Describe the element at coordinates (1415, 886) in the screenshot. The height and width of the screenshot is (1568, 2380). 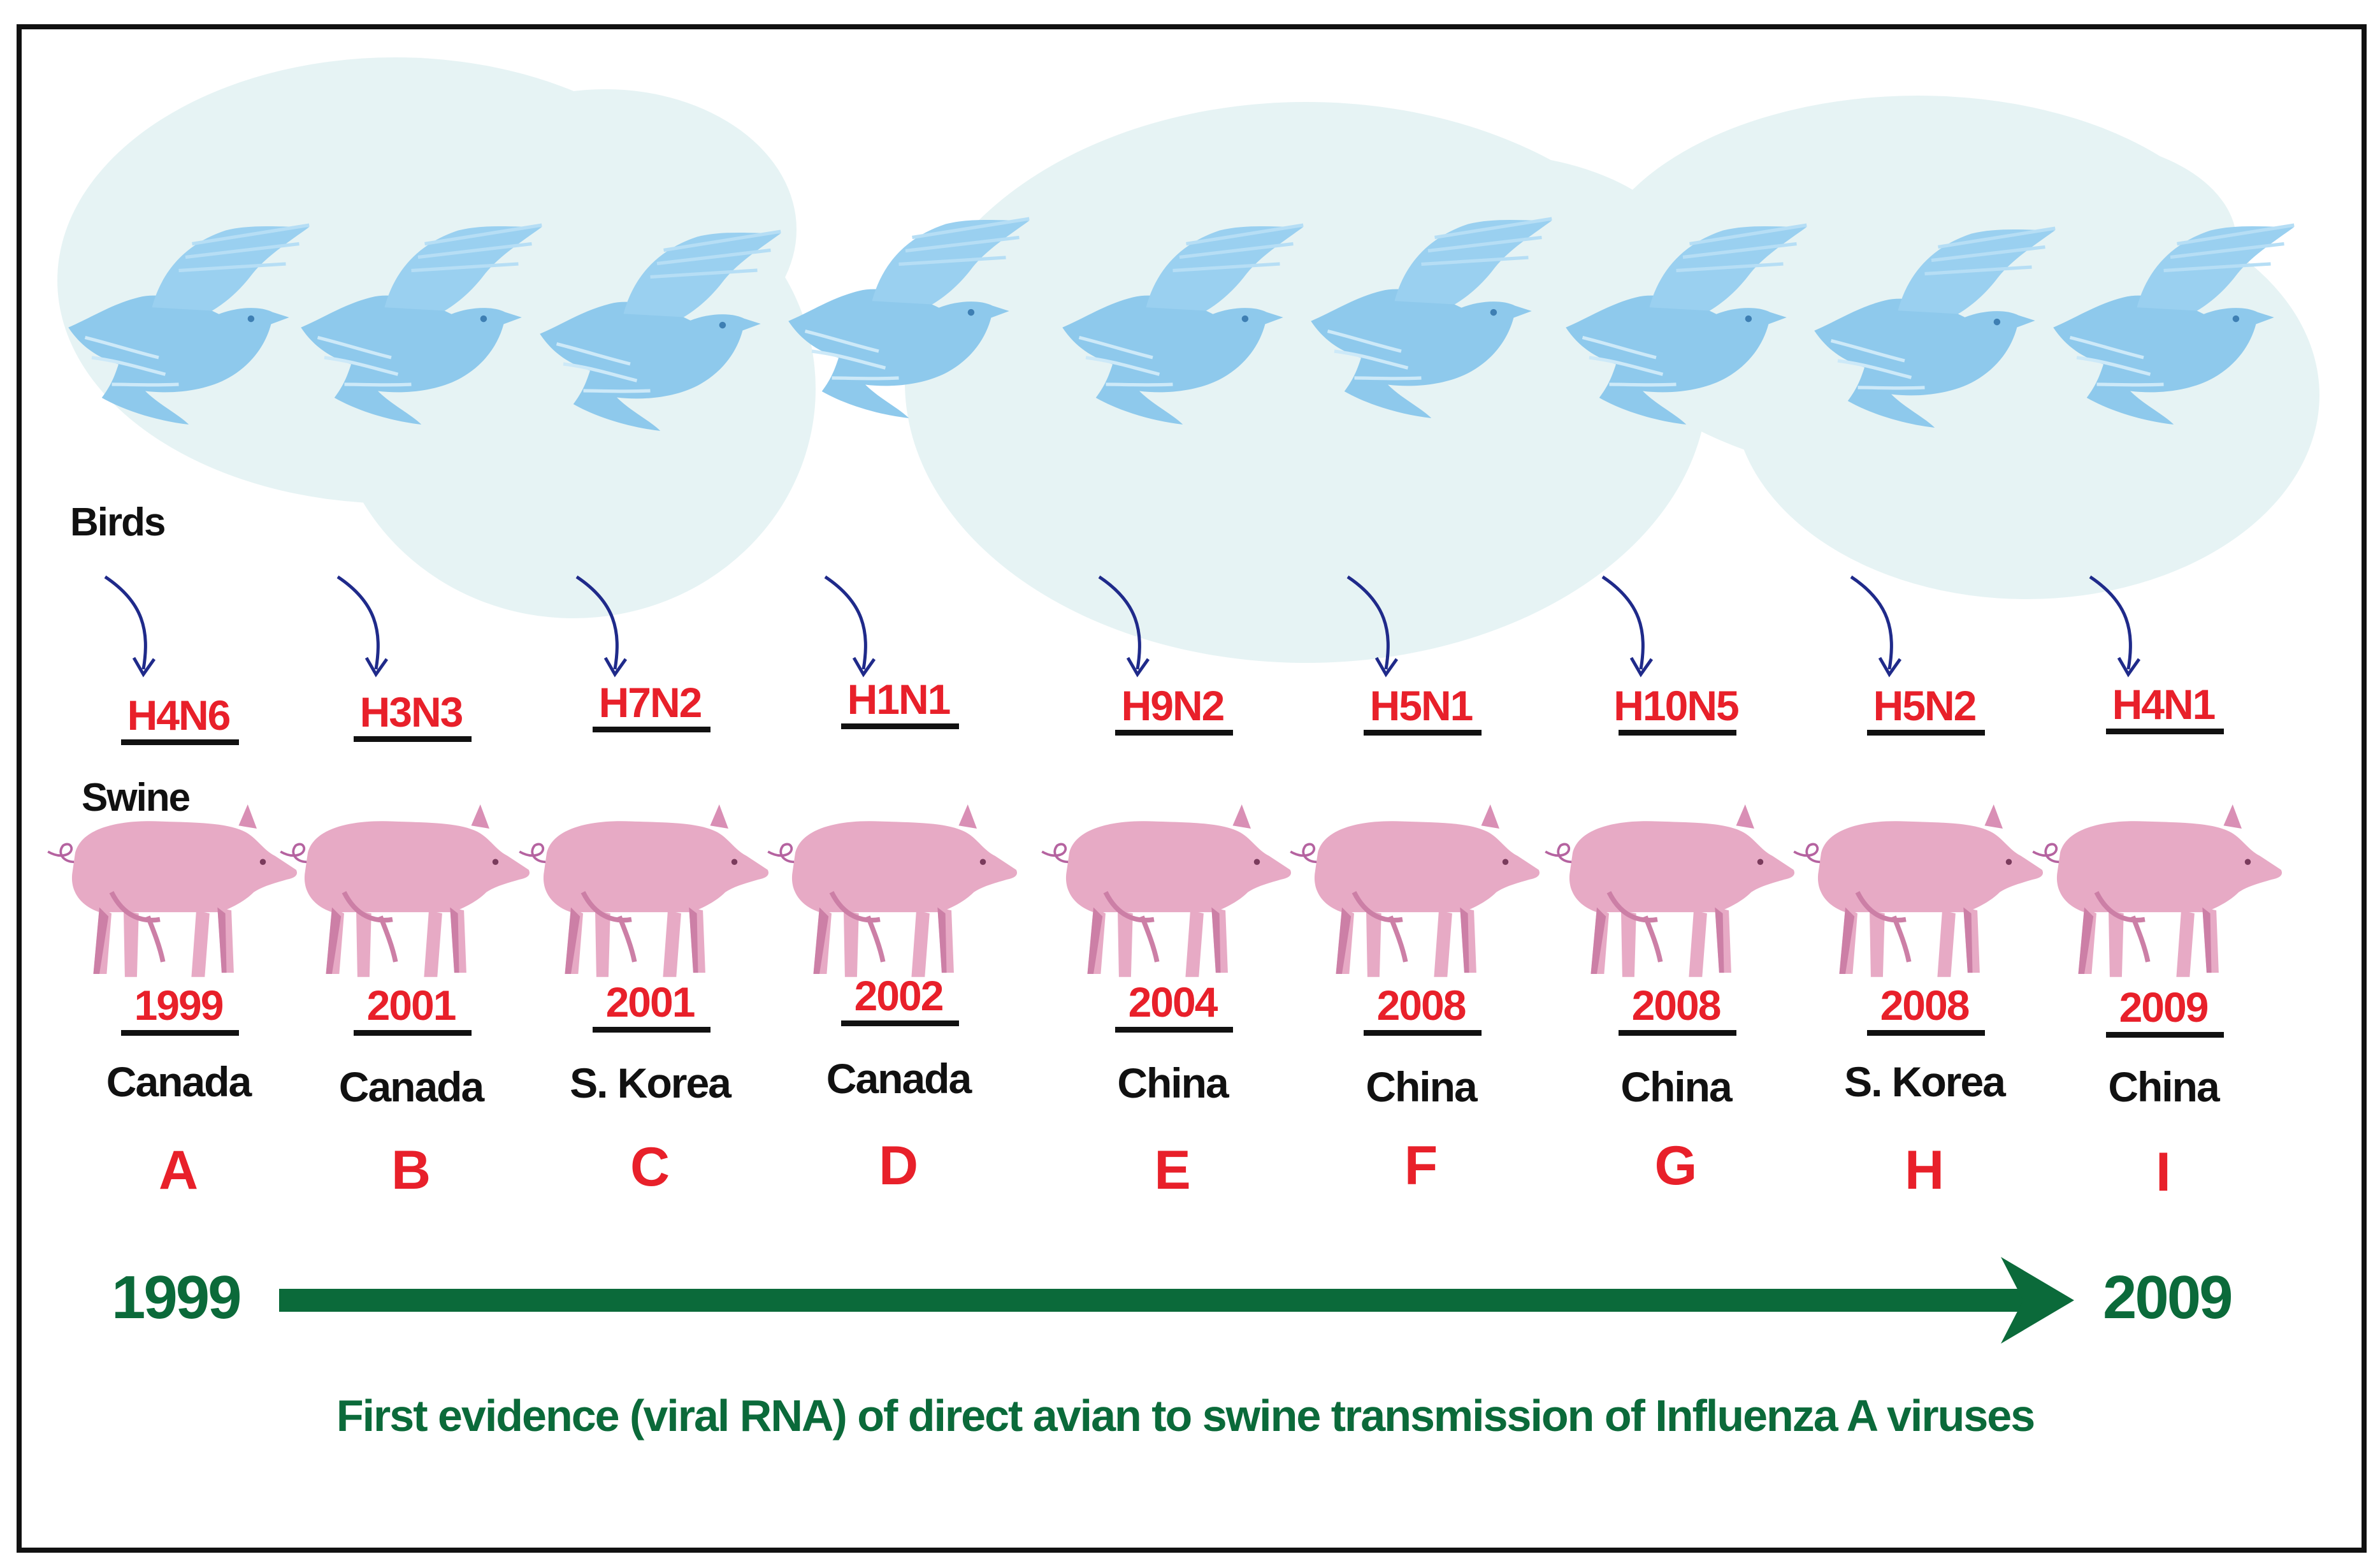
I see `transmission-column: H5N1 2008 China F` at that location.